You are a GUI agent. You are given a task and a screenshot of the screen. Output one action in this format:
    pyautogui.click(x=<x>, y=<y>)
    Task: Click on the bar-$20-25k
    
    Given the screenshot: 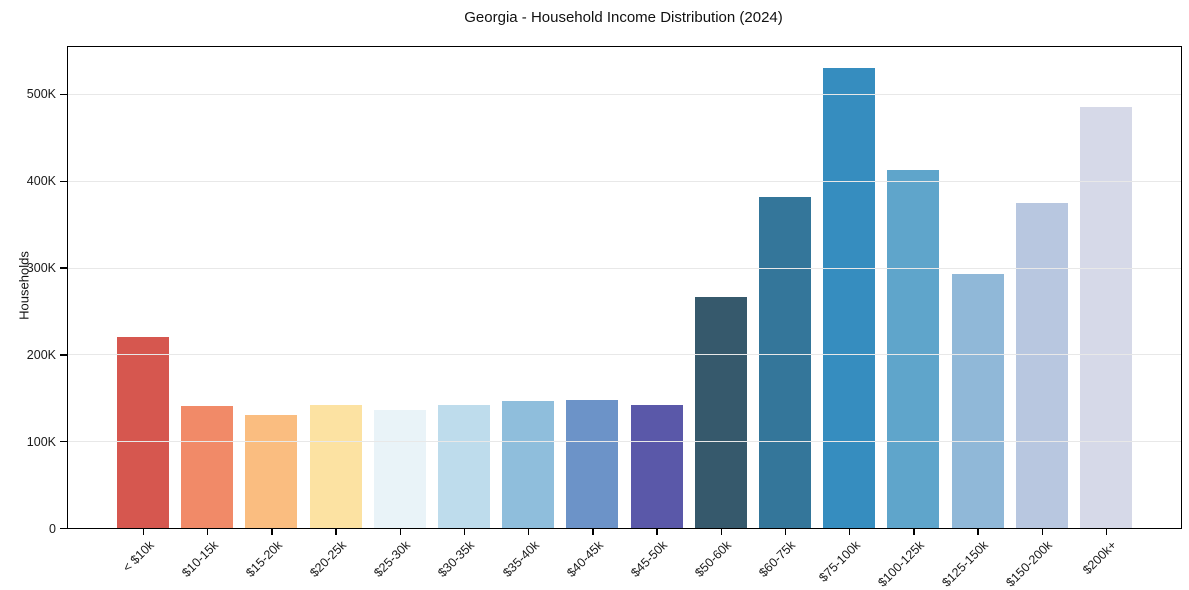 What is the action you would take?
    pyautogui.click(x=335, y=466)
    